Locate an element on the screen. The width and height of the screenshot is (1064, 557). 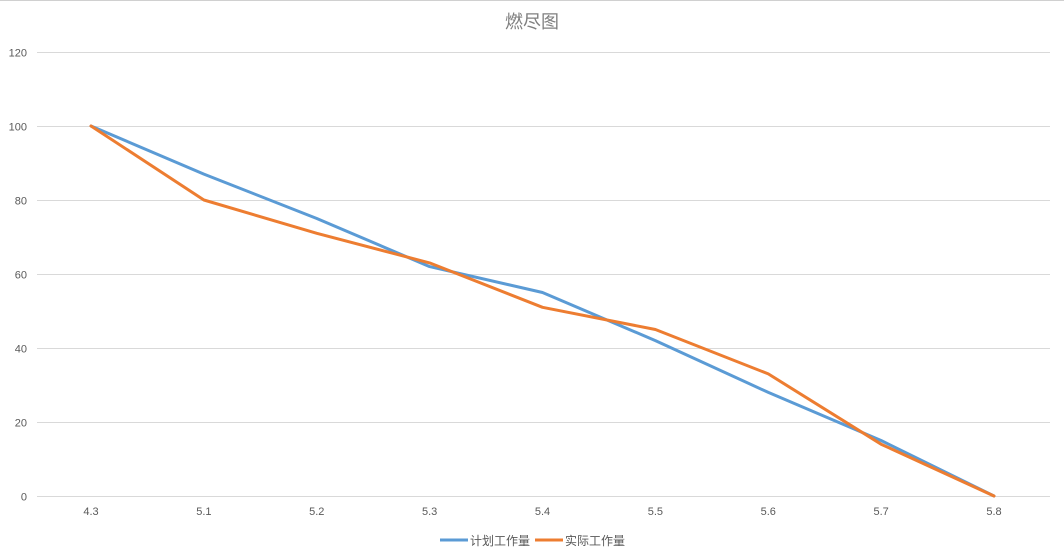
y-tick-label: 0 is located at coordinates (24, 498).